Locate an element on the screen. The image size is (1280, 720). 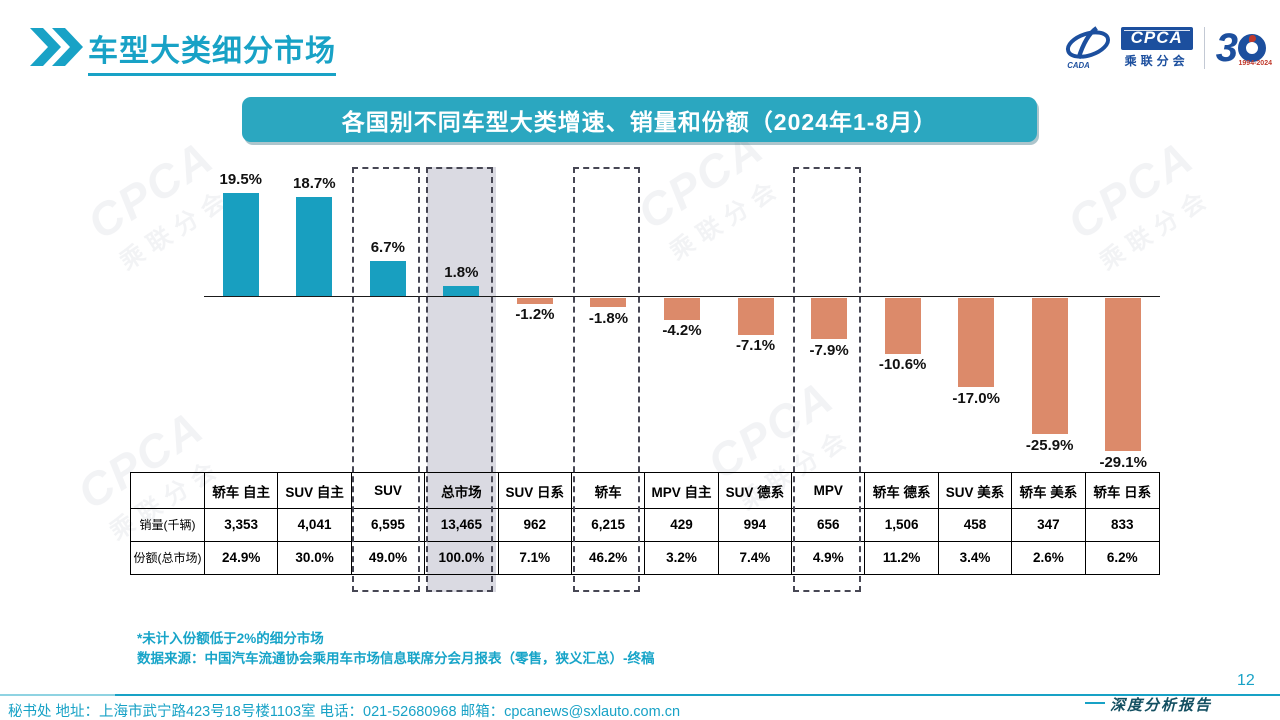
anniversary-30-logo: 3 1994-2024 is located at coordinates (1243, 48).